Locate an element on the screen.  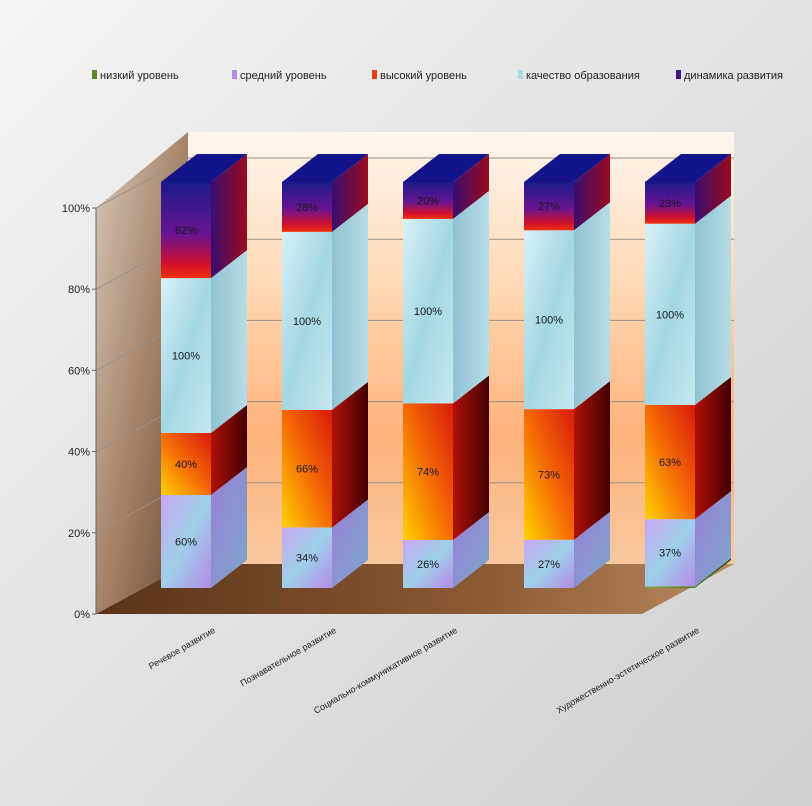
bar-value-label: 40% is located at coordinates (186, 465).